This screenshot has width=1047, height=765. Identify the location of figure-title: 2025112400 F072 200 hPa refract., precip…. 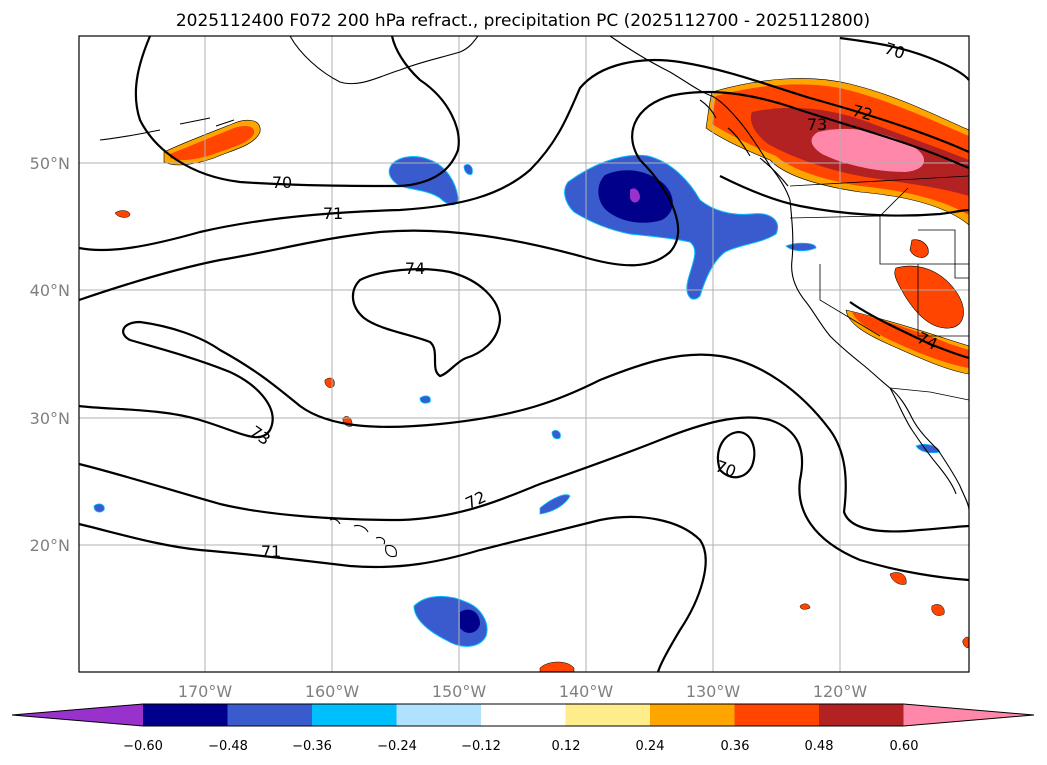
(523, 21).